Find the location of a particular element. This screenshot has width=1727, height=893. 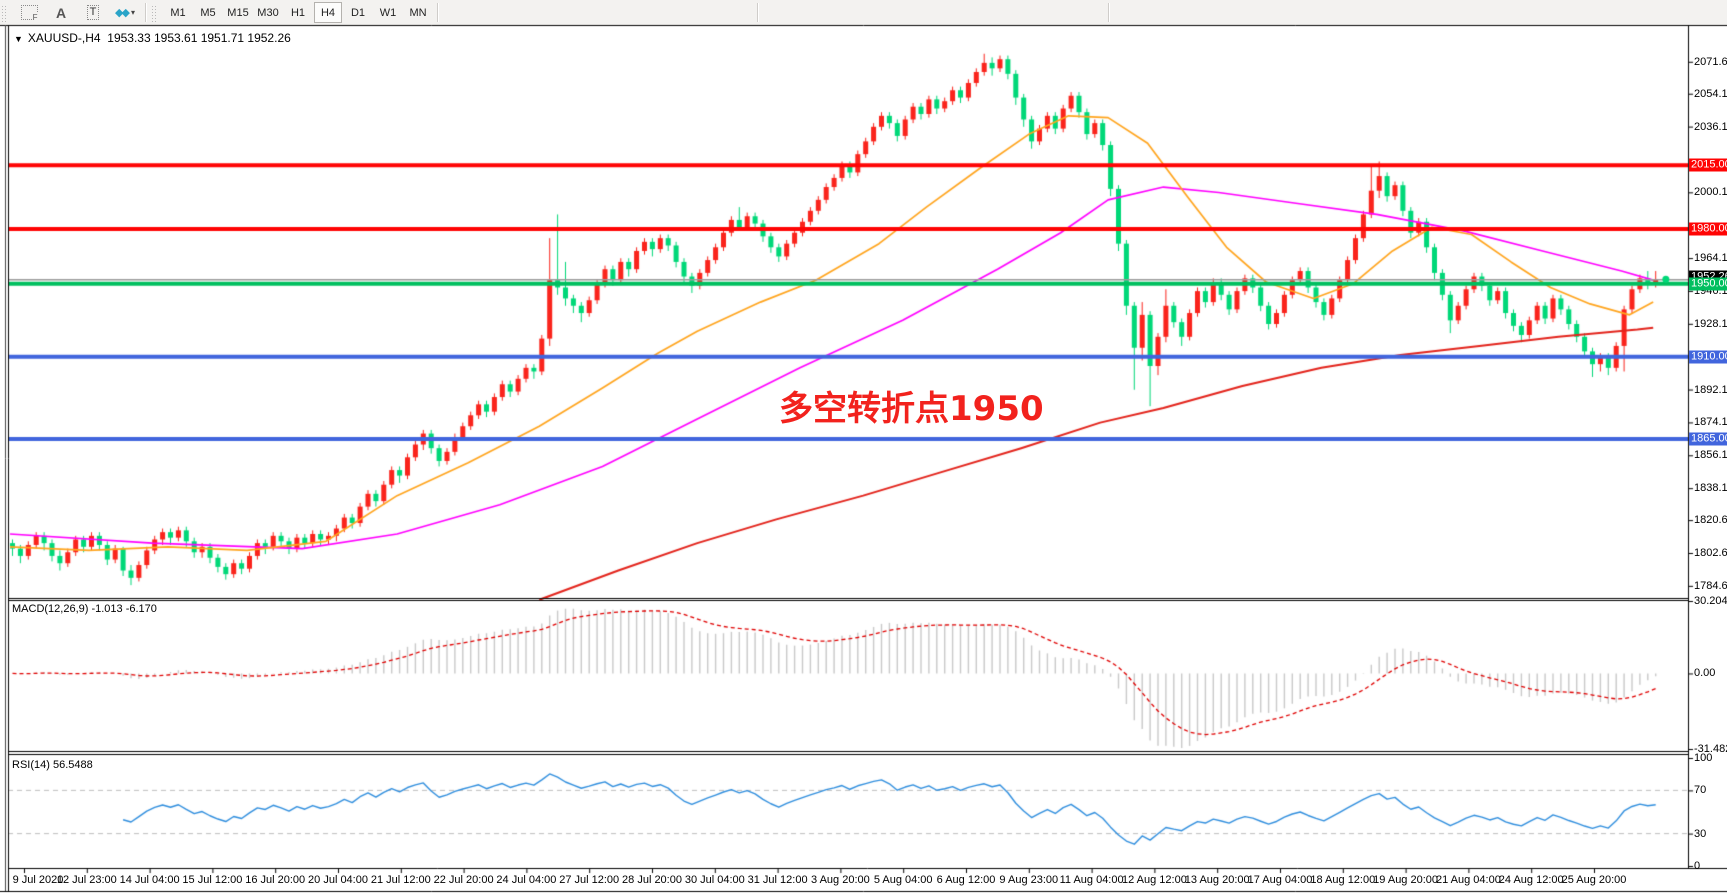

price-axis-label: 1928.10 is located at coordinates (1710, 323).